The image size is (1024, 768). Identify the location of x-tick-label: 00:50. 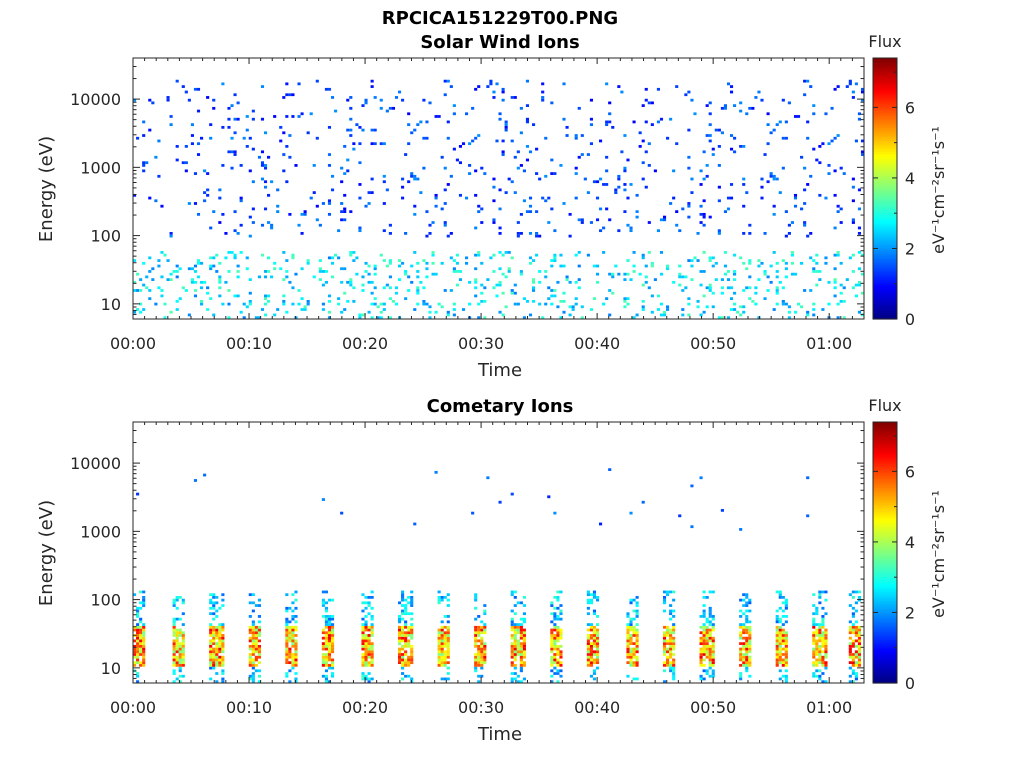
(713, 707).